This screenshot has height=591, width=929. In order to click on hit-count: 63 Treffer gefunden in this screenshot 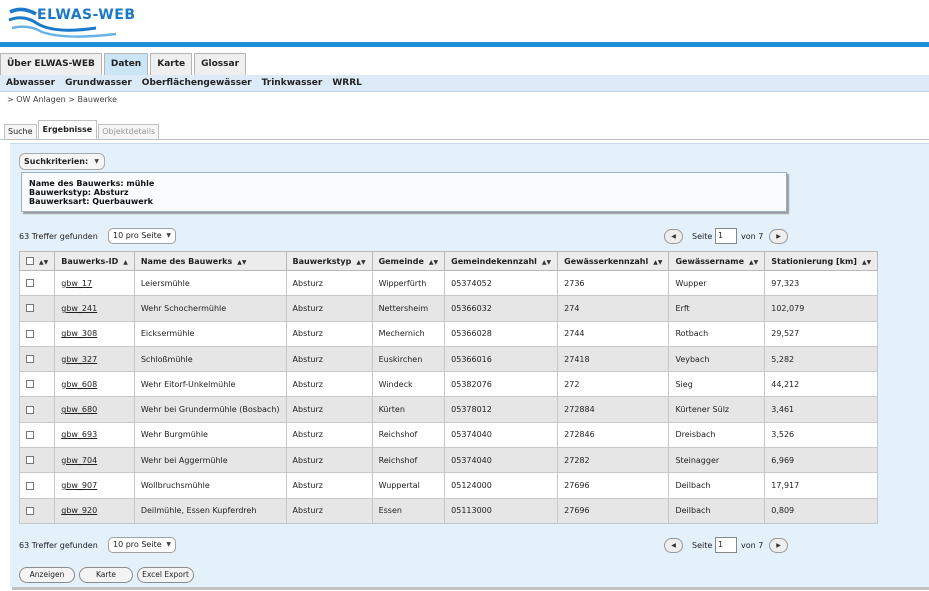, I will do `click(58, 236)`.